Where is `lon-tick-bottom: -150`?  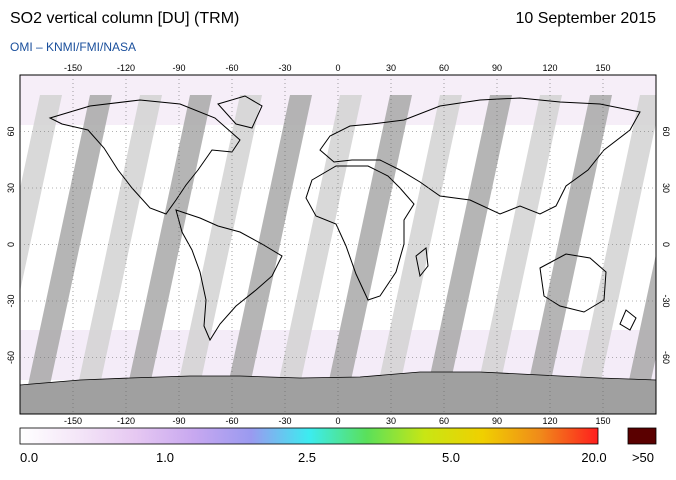
lon-tick-bottom: -150 is located at coordinates (73, 421).